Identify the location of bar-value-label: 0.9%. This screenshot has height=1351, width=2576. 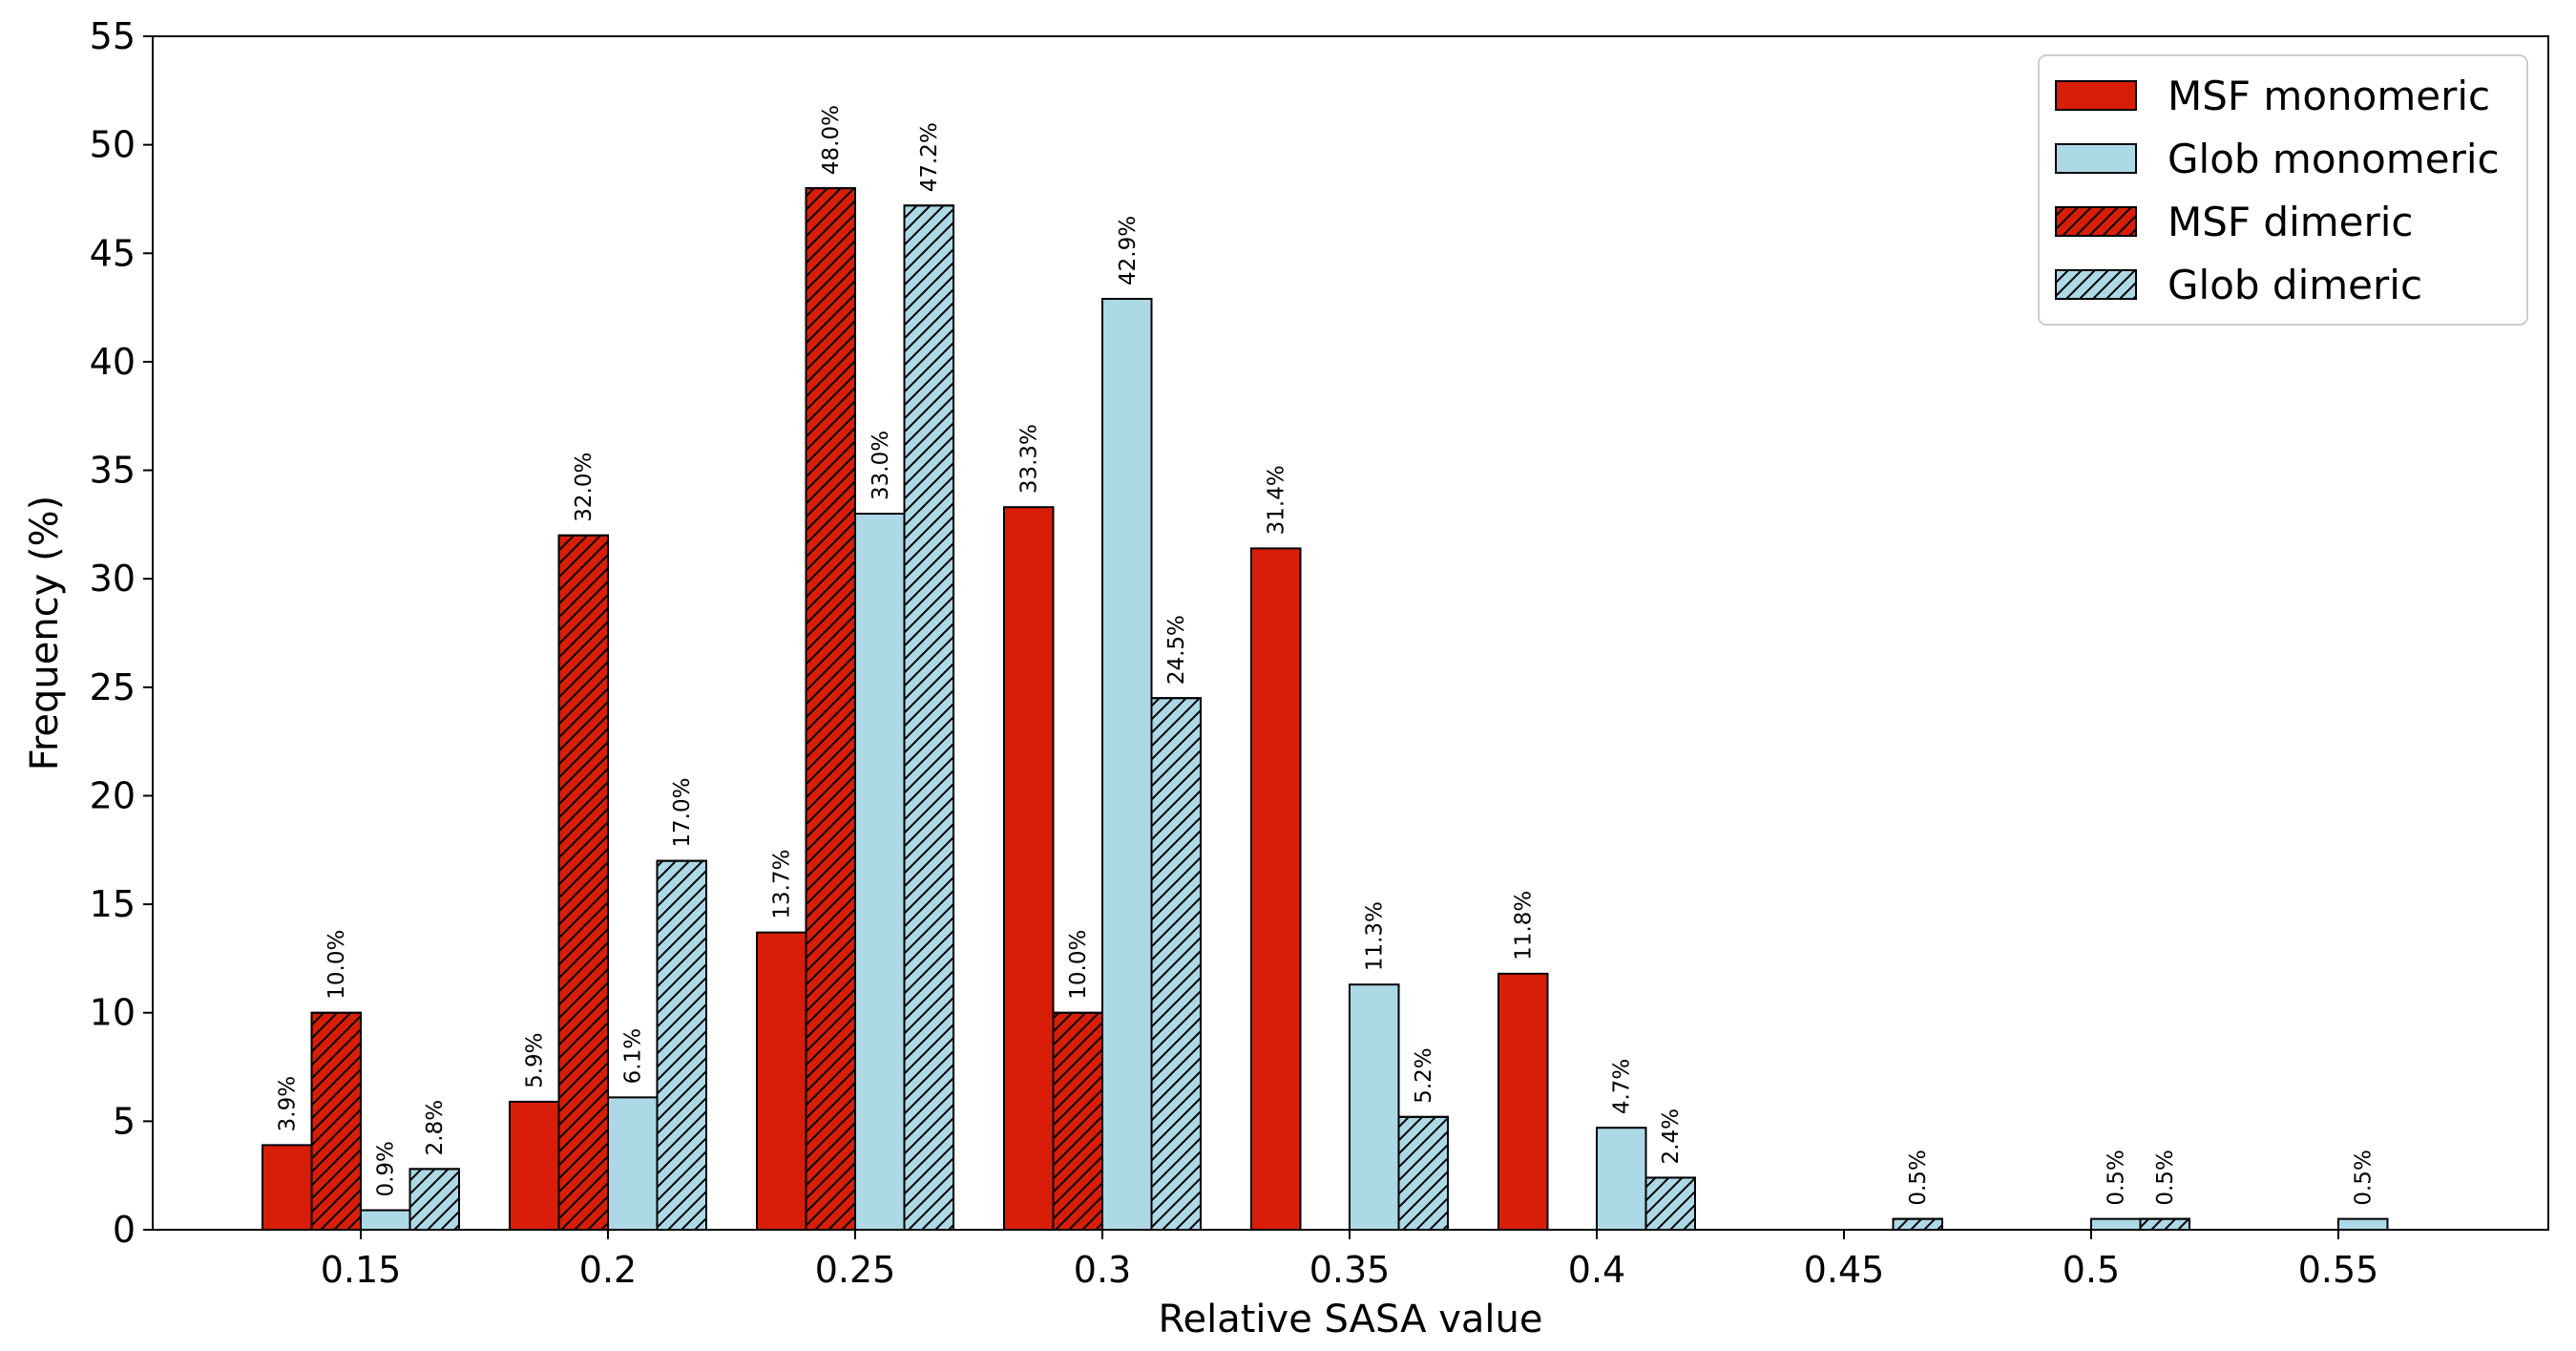
(386, 1168).